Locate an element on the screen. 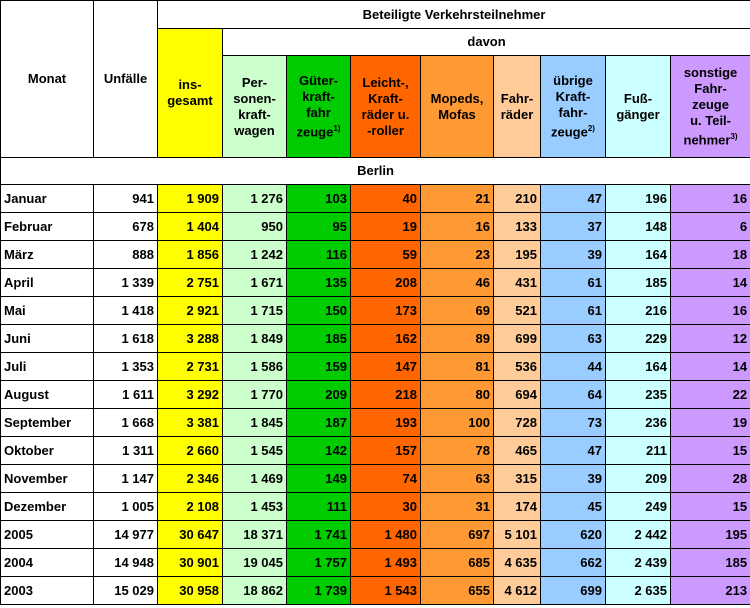  header-line: wagen is located at coordinates (254, 130).